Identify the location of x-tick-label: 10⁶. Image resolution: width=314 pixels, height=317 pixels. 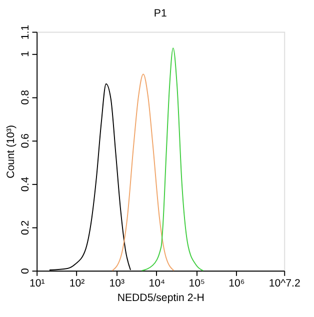
(236, 284).